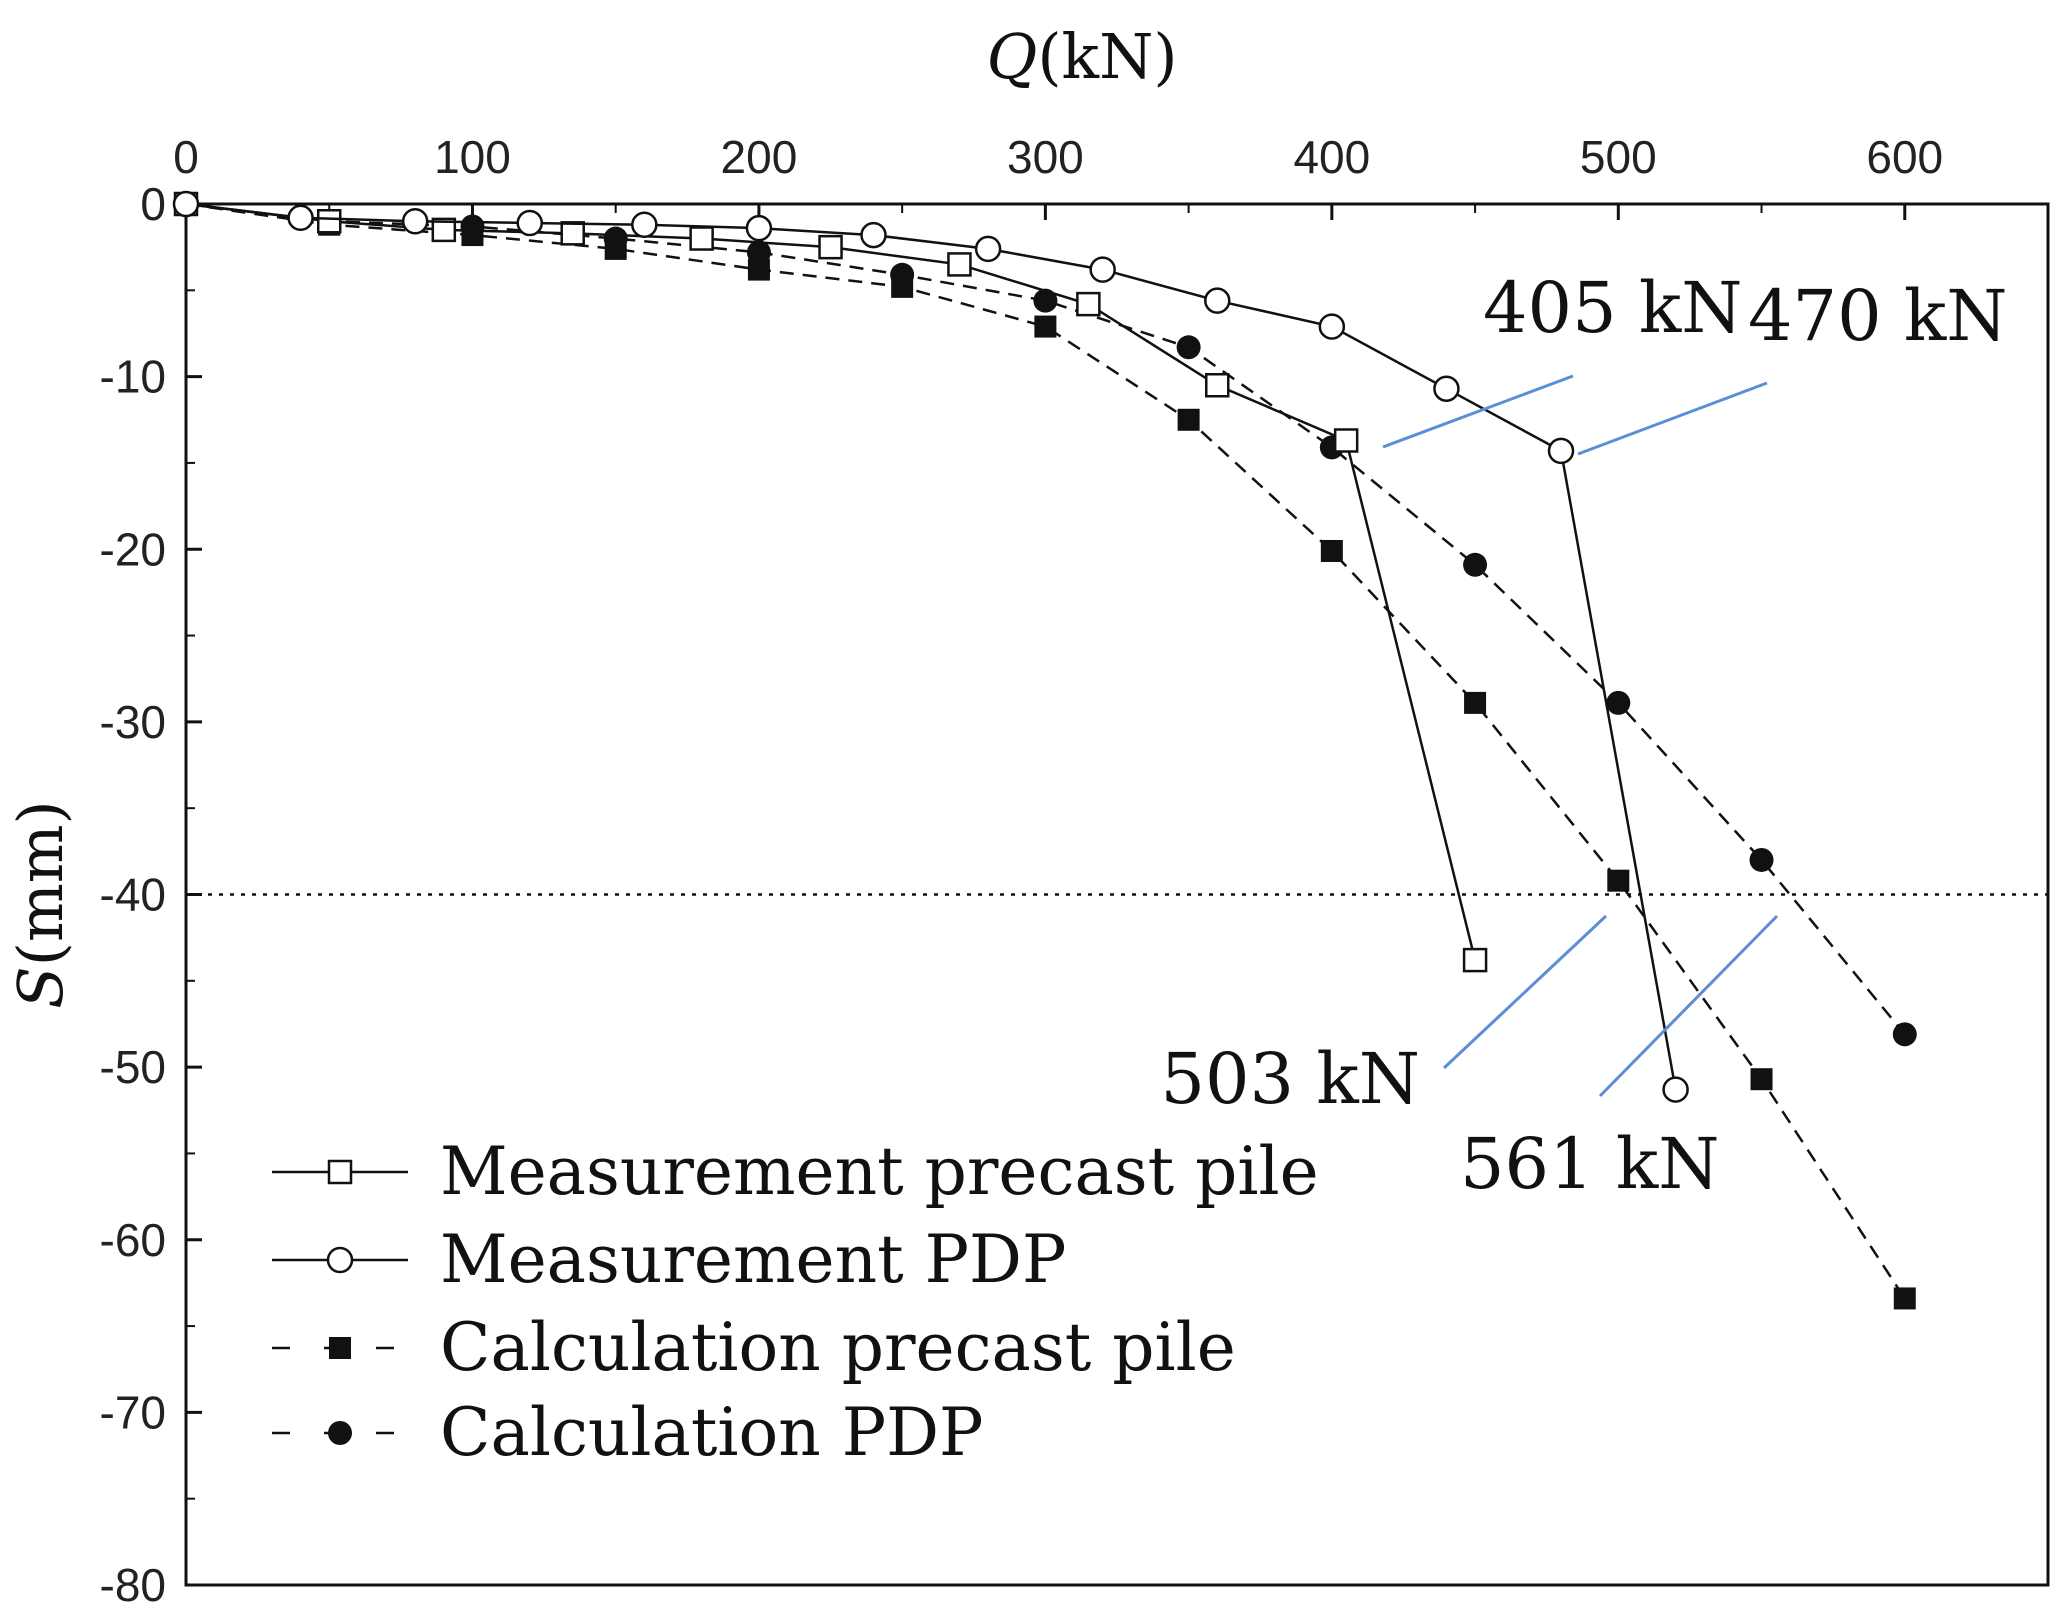  Describe the element at coordinates (133, 1582) in the screenshot. I see `y-tick-label: -80` at that location.